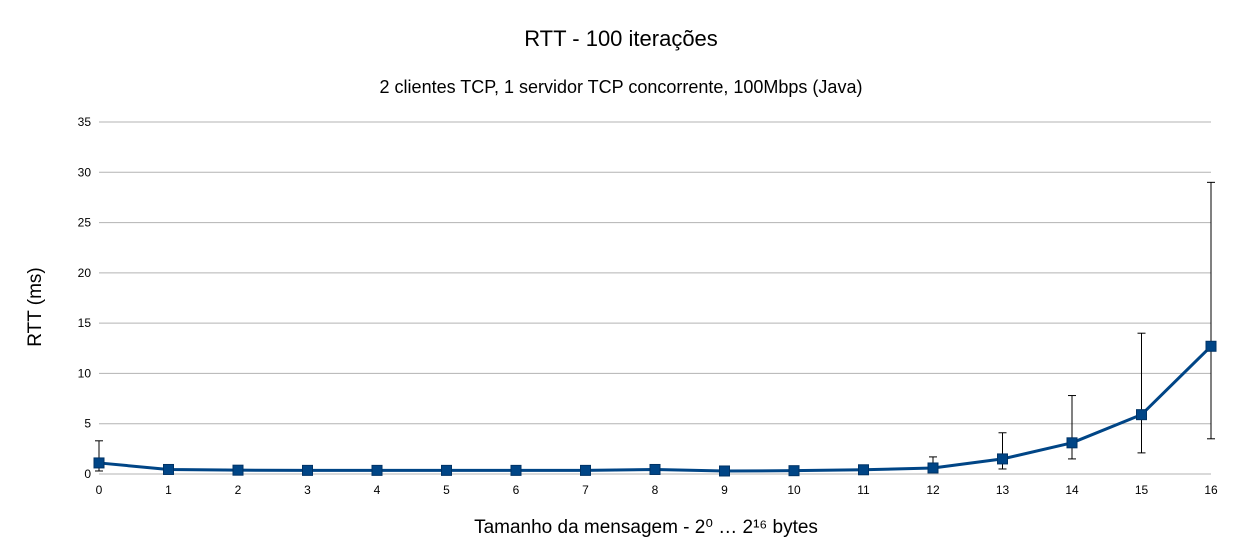 The width and height of the screenshot is (1242, 559). I want to click on y-tick-label: 10, so click(85, 373).